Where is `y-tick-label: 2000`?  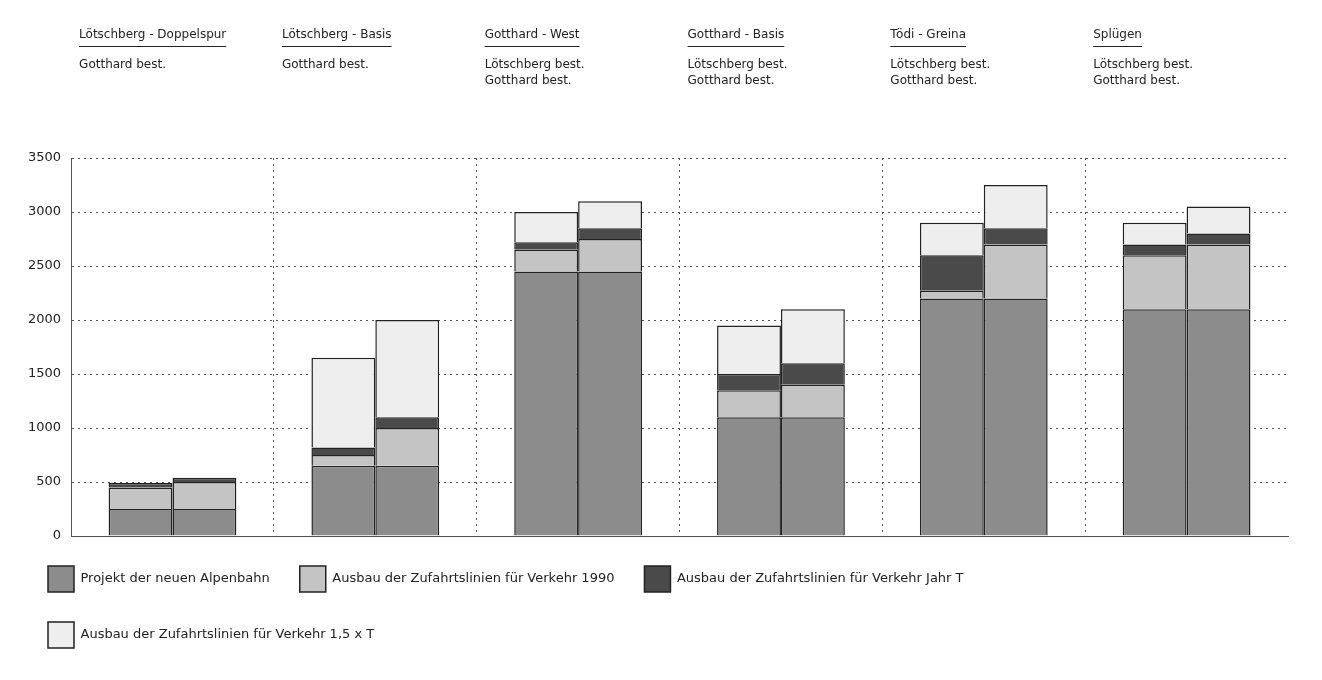
y-tick-label: 2000 is located at coordinates (44, 319).